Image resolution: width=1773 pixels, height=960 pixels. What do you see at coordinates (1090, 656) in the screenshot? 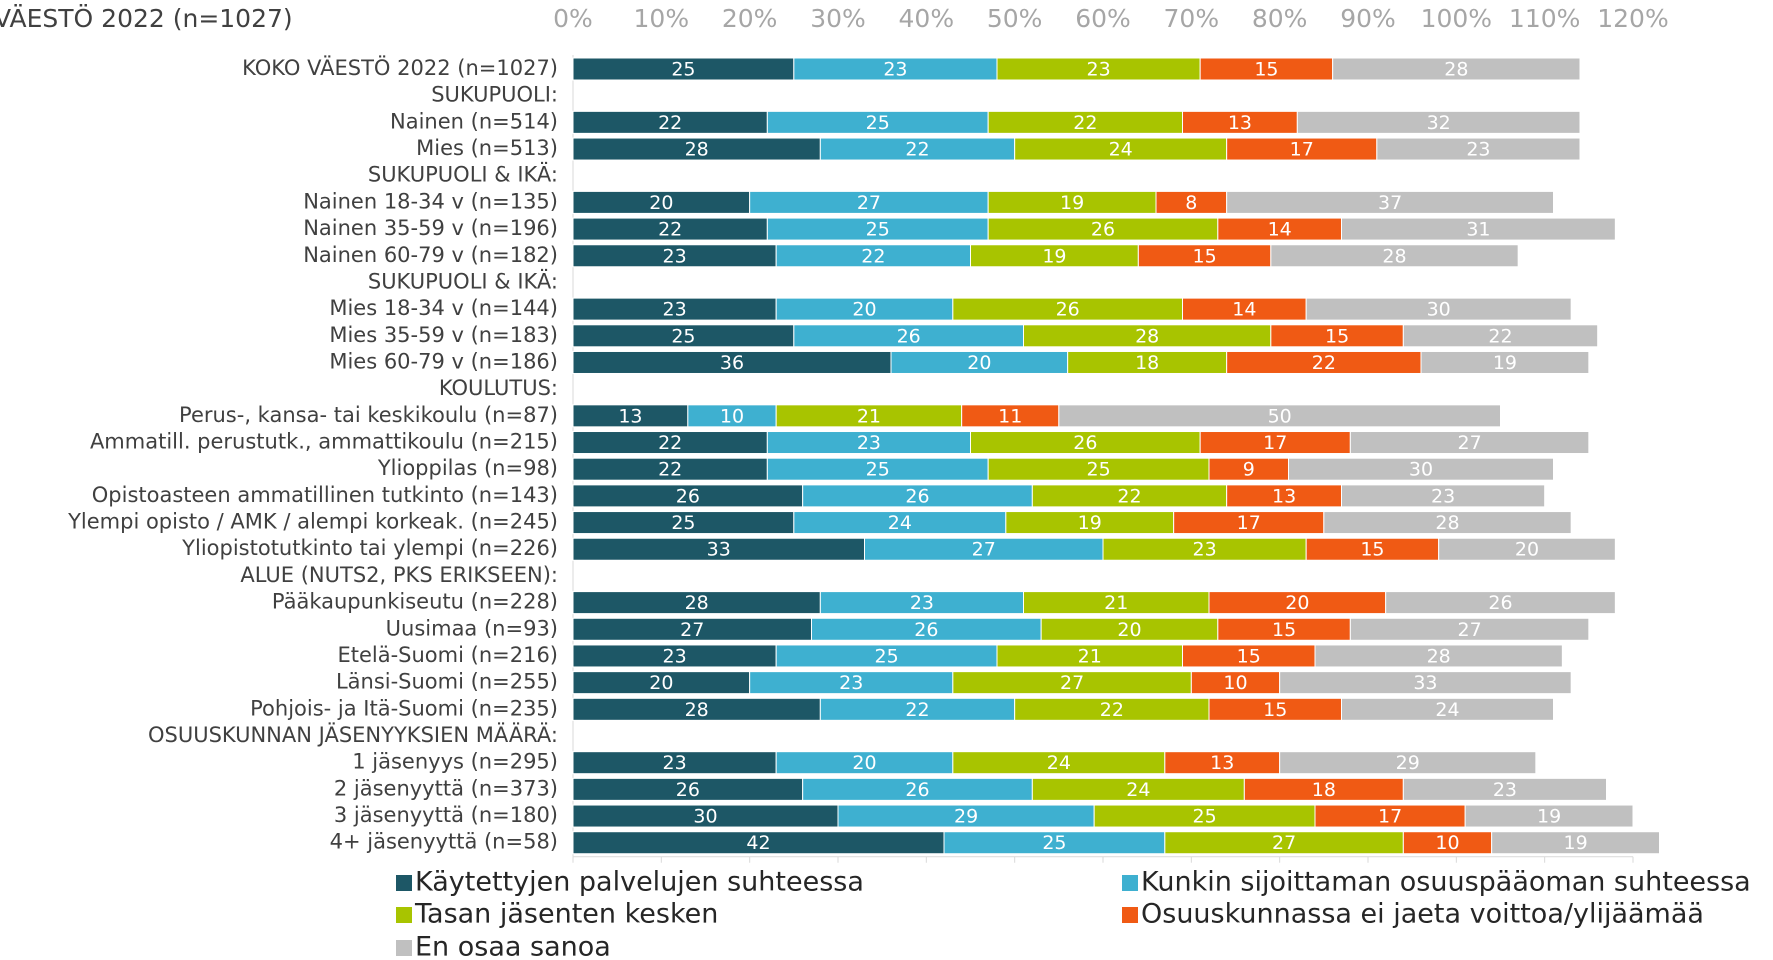
I see `value-label: 21` at bounding box center [1090, 656].